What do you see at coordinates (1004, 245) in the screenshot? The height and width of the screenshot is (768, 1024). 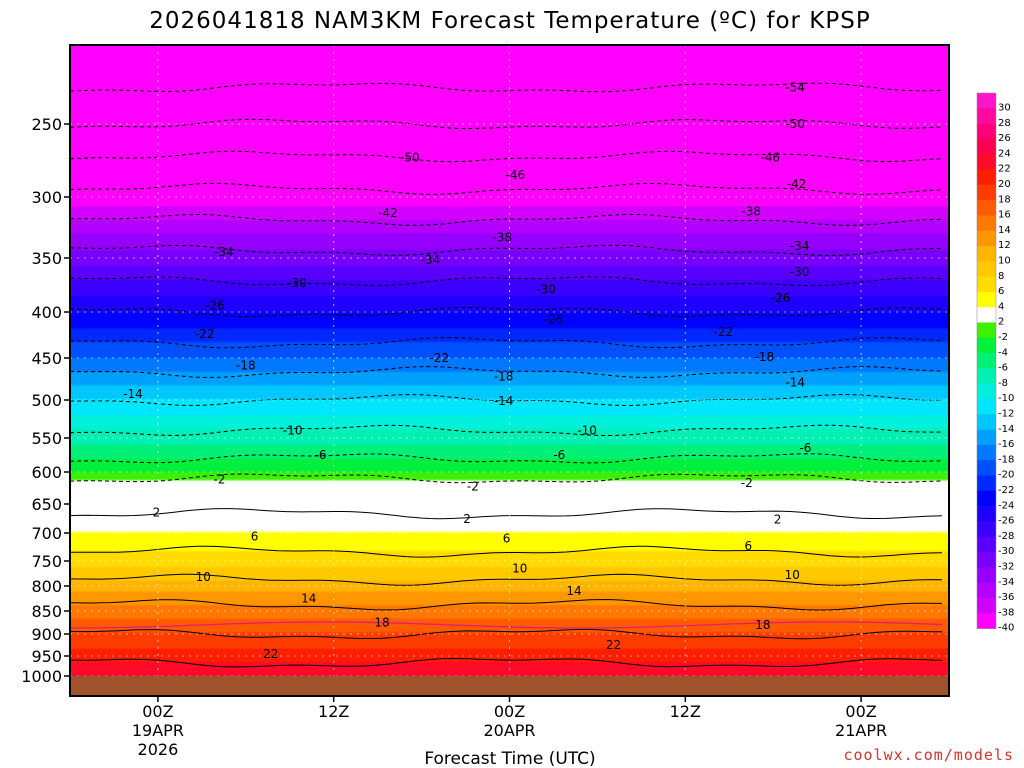 I see `colorbar-label: 12` at bounding box center [1004, 245].